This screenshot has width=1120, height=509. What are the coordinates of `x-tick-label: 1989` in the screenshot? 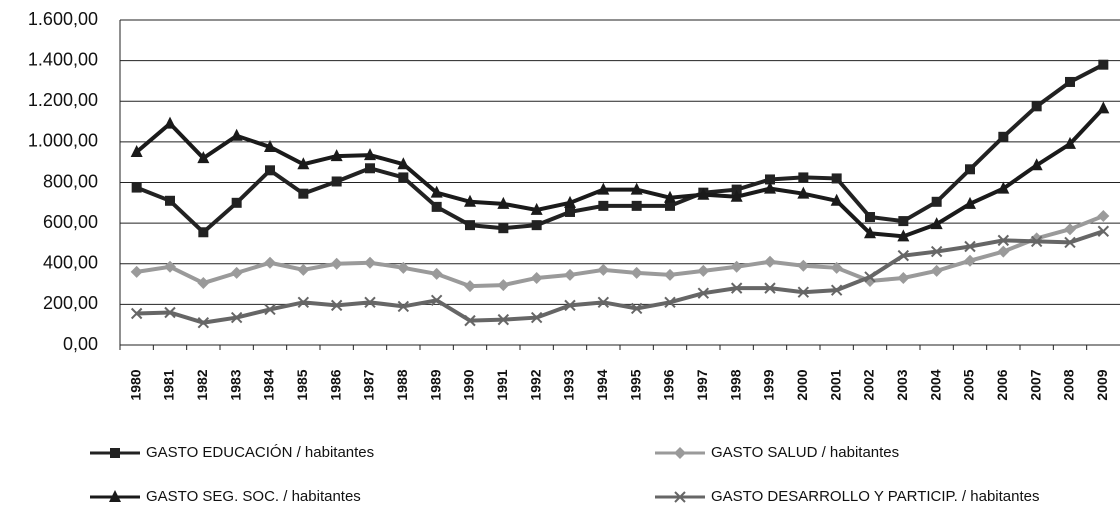 It's located at (435, 384).